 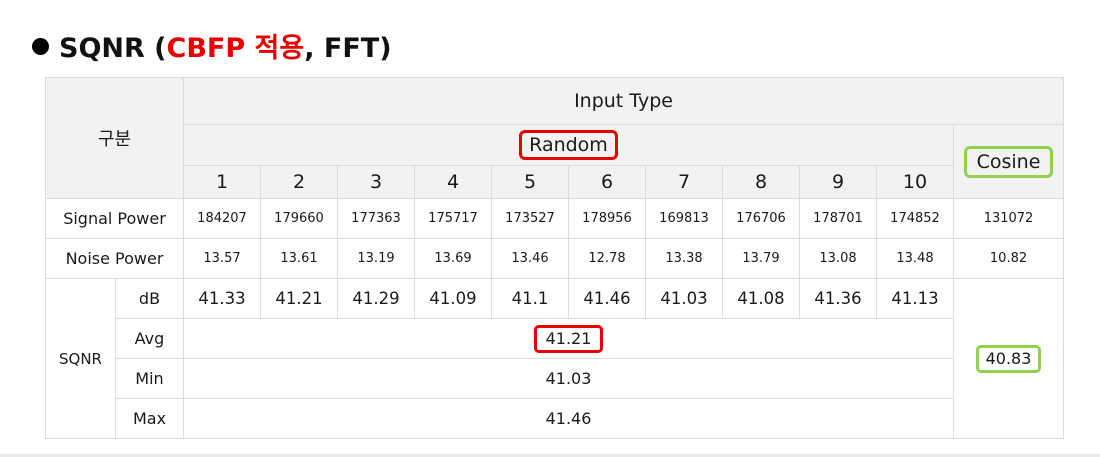 I want to click on sqnr-min-label: Min, so click(x=149, y=378).